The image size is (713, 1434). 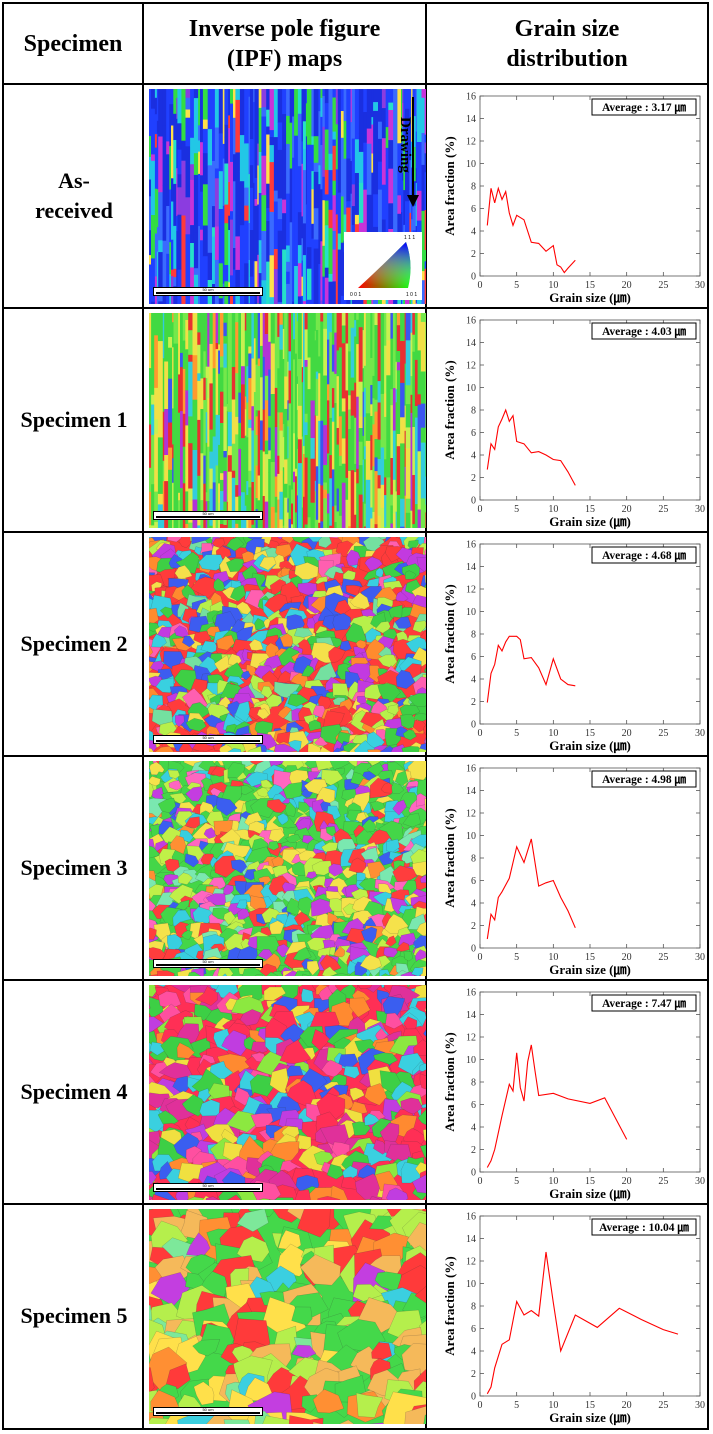 I want to click on drawing-label: Drawing, so click(x=405, y=145).